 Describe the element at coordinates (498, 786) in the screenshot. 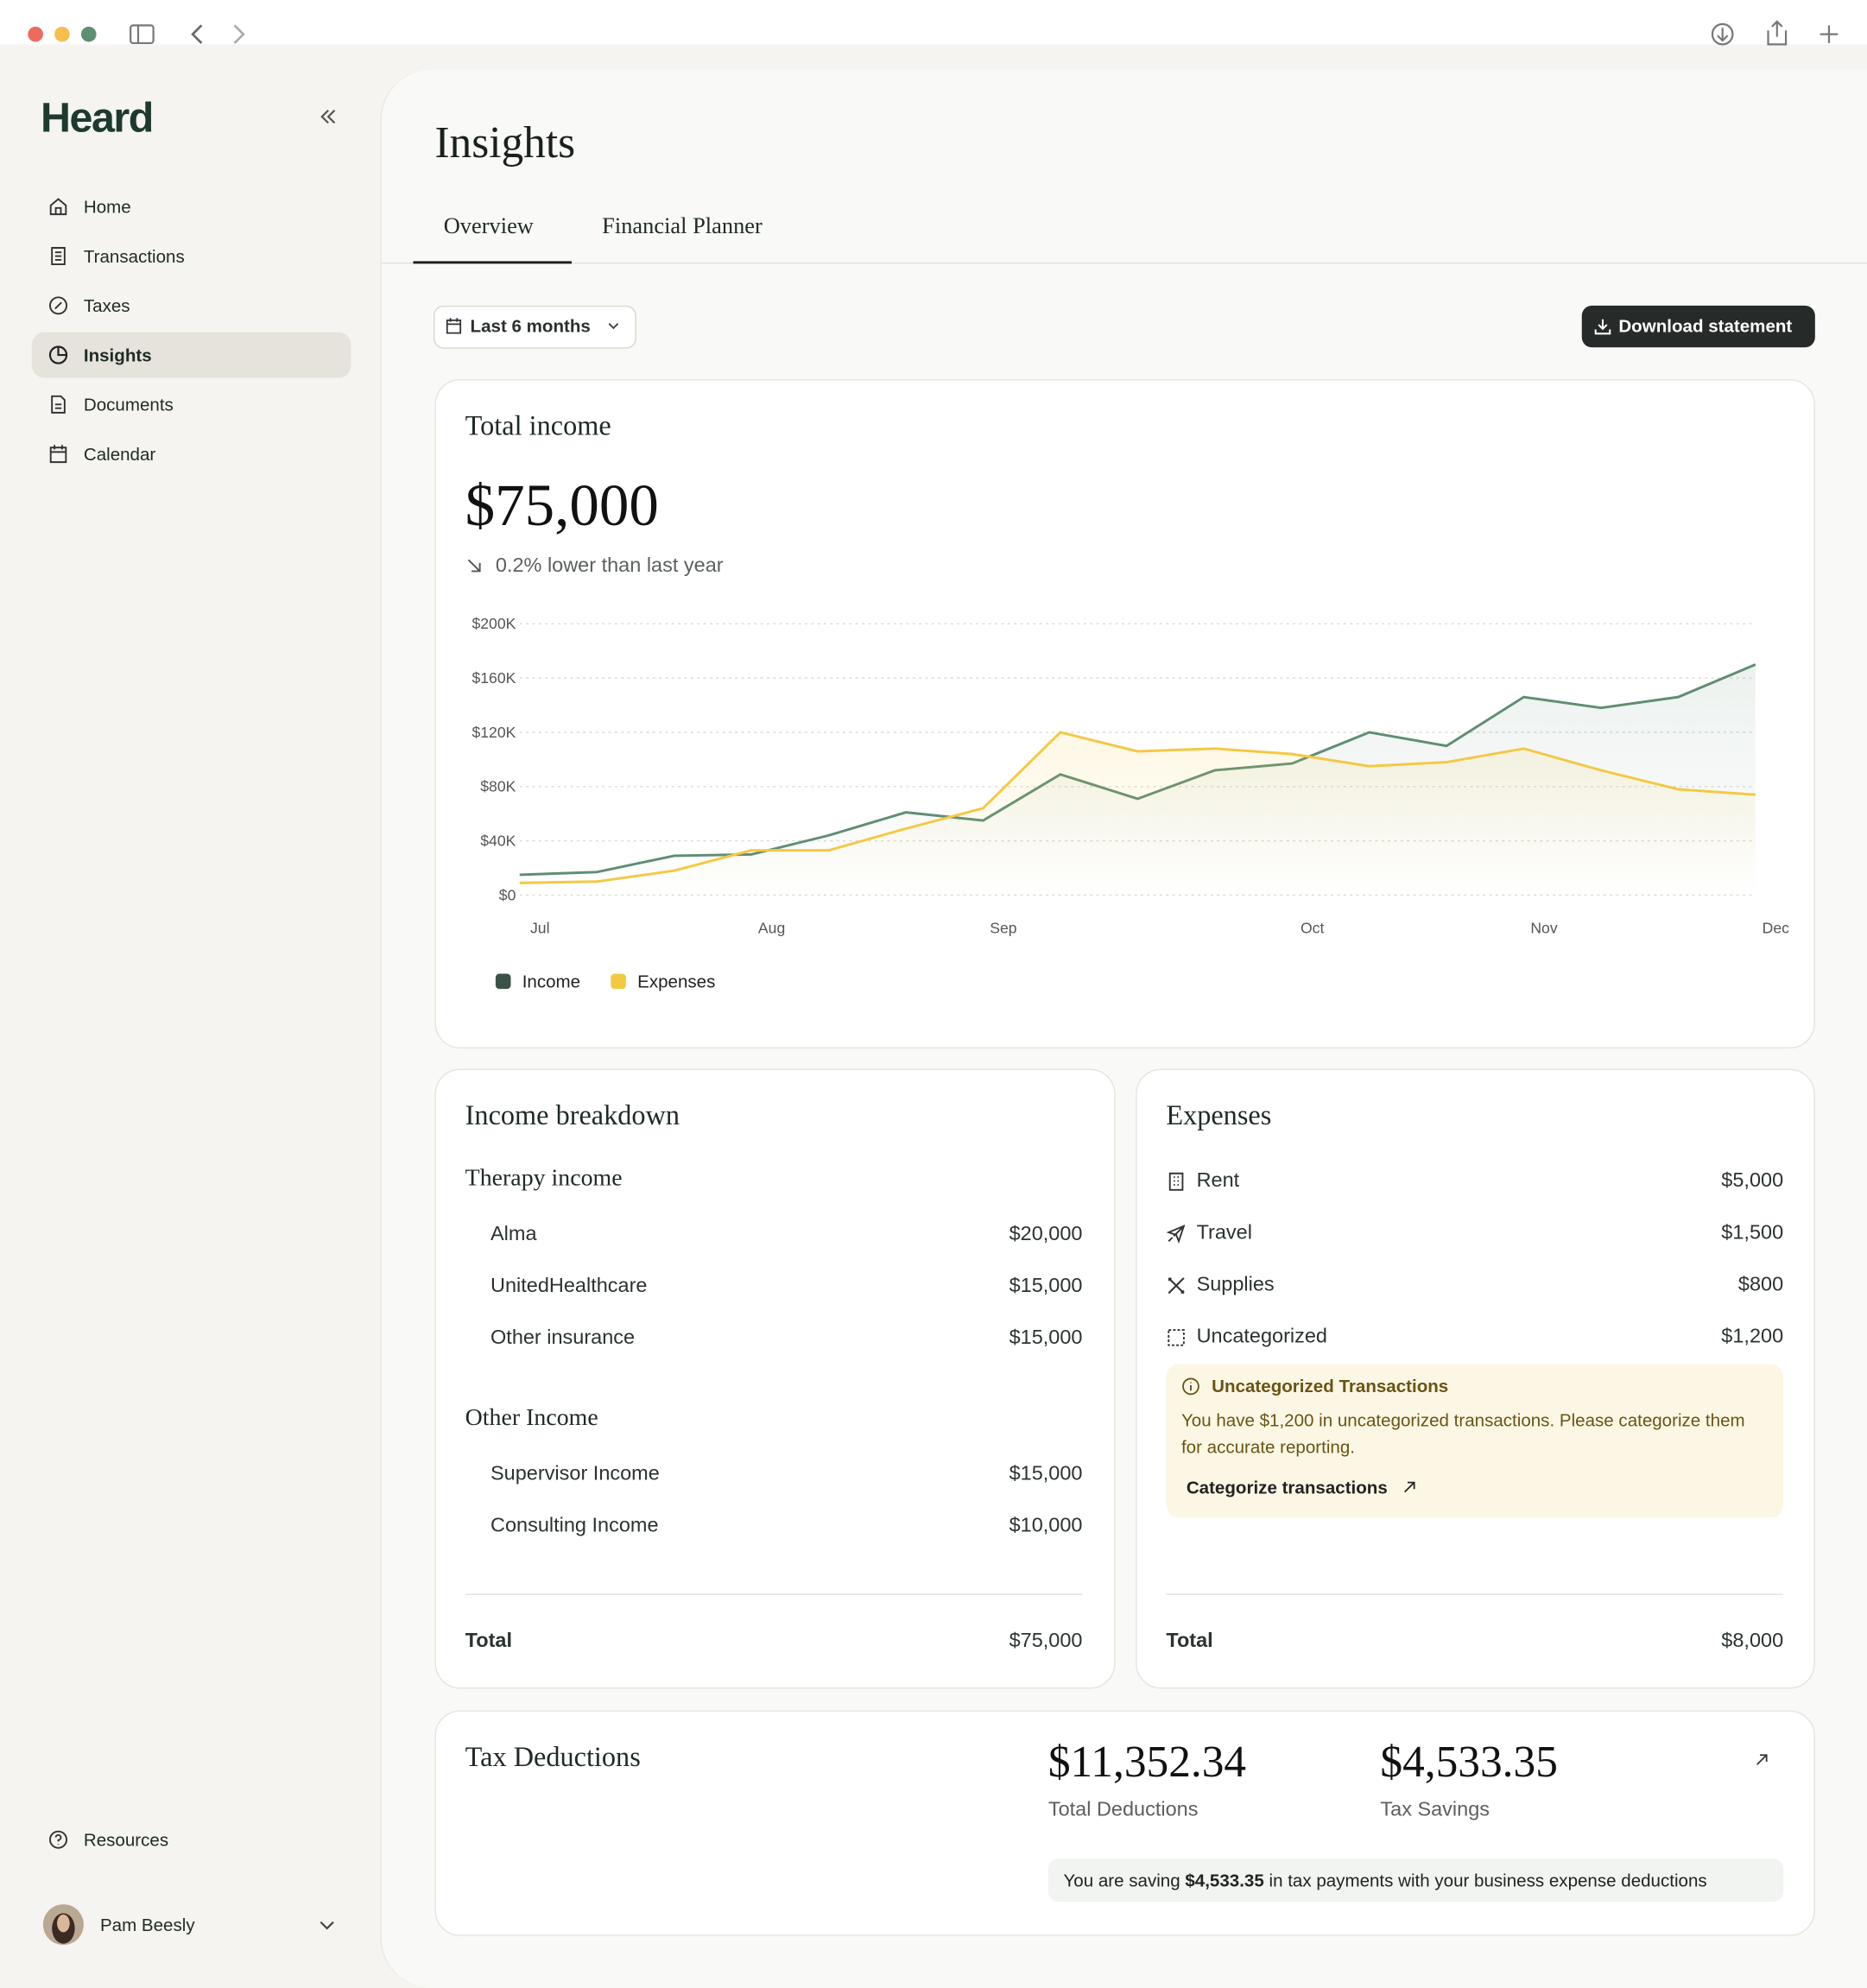

I see `y-tick-label: $80K` at that location.